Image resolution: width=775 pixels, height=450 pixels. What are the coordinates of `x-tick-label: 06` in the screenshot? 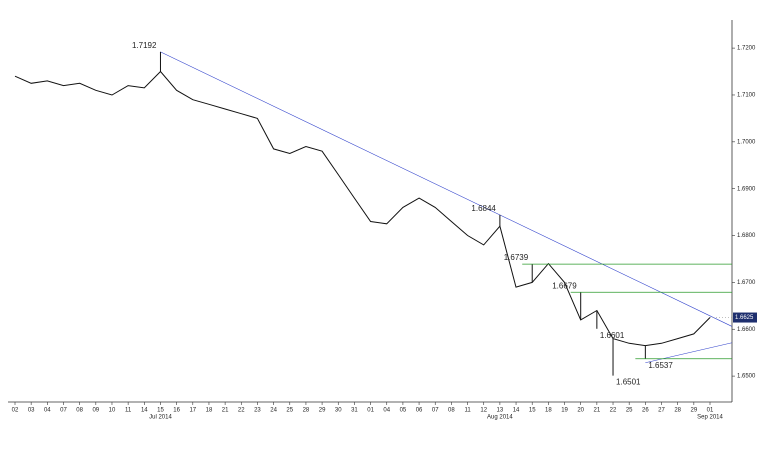 It's located at (419, 411).